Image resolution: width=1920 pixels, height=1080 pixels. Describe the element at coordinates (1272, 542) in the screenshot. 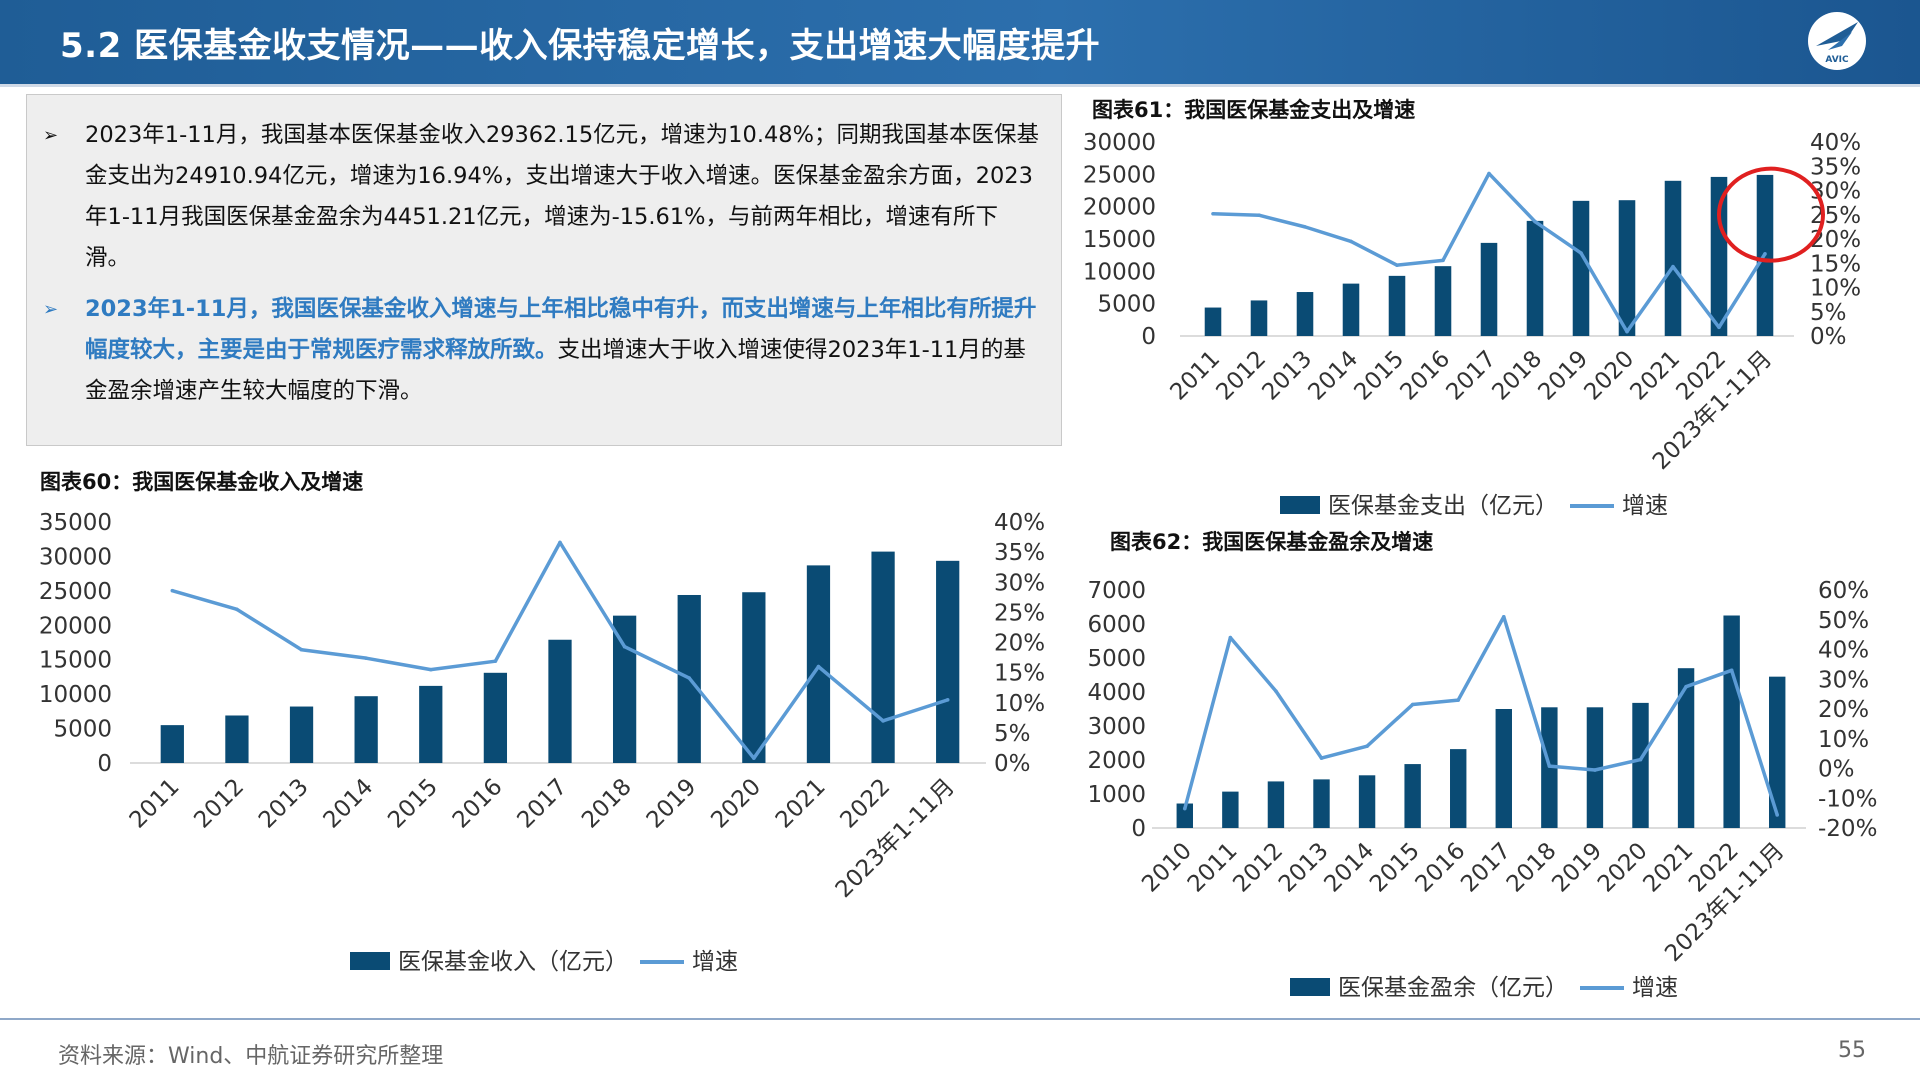

I see `chart62-title: 图表62：我国医保基金盈余及增速` at that location.